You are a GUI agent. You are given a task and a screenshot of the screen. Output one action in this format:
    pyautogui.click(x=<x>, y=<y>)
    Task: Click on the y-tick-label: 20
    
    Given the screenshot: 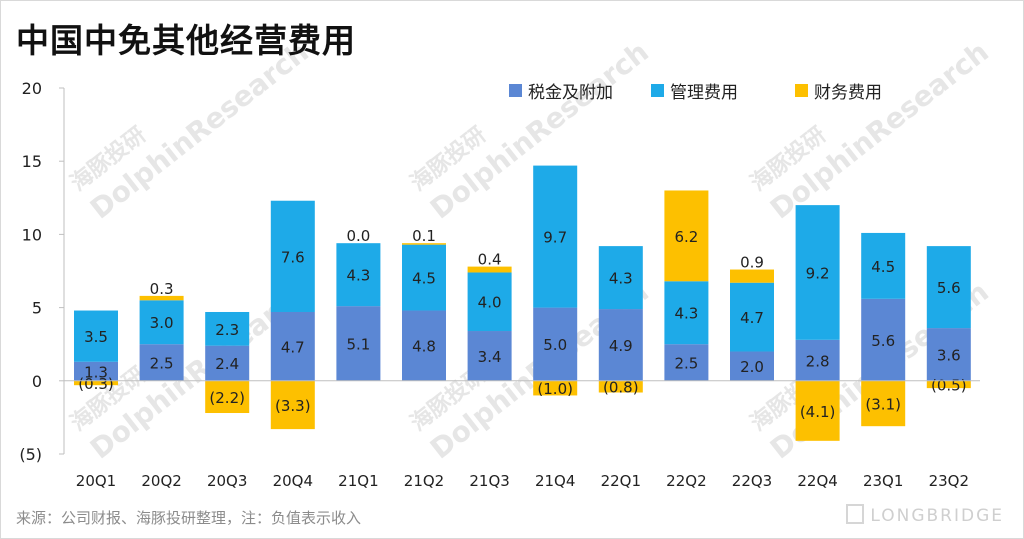 What is the action you would take?
    pyautogui.click(x=32, y=88)
    